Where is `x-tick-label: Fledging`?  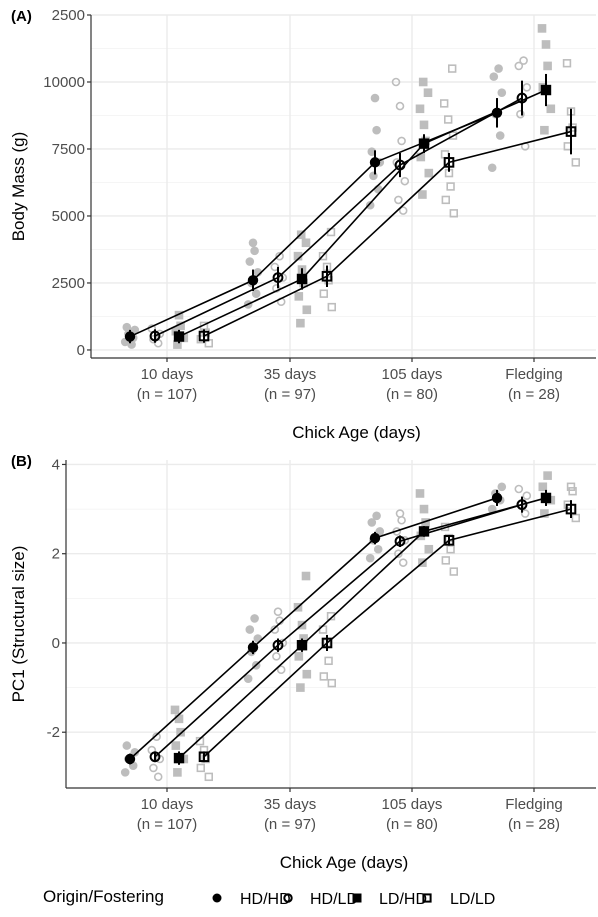
x-tick-label: Fledging is located at coordinates (534, 804).